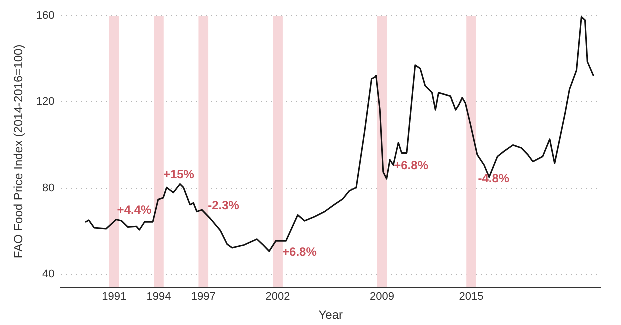  What do you see at coordinates (114, 297) in the screenshot?
I see `x-tick-label: 1991` at bounding box center [114, 297].